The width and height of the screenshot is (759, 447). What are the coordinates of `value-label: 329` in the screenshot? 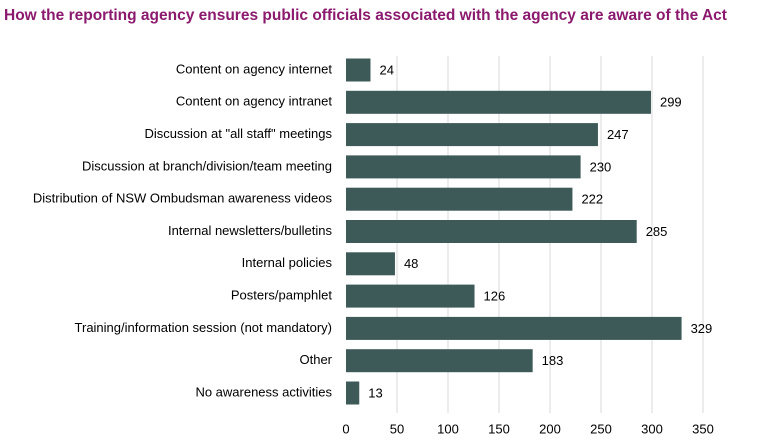 It's located at (702, 328).